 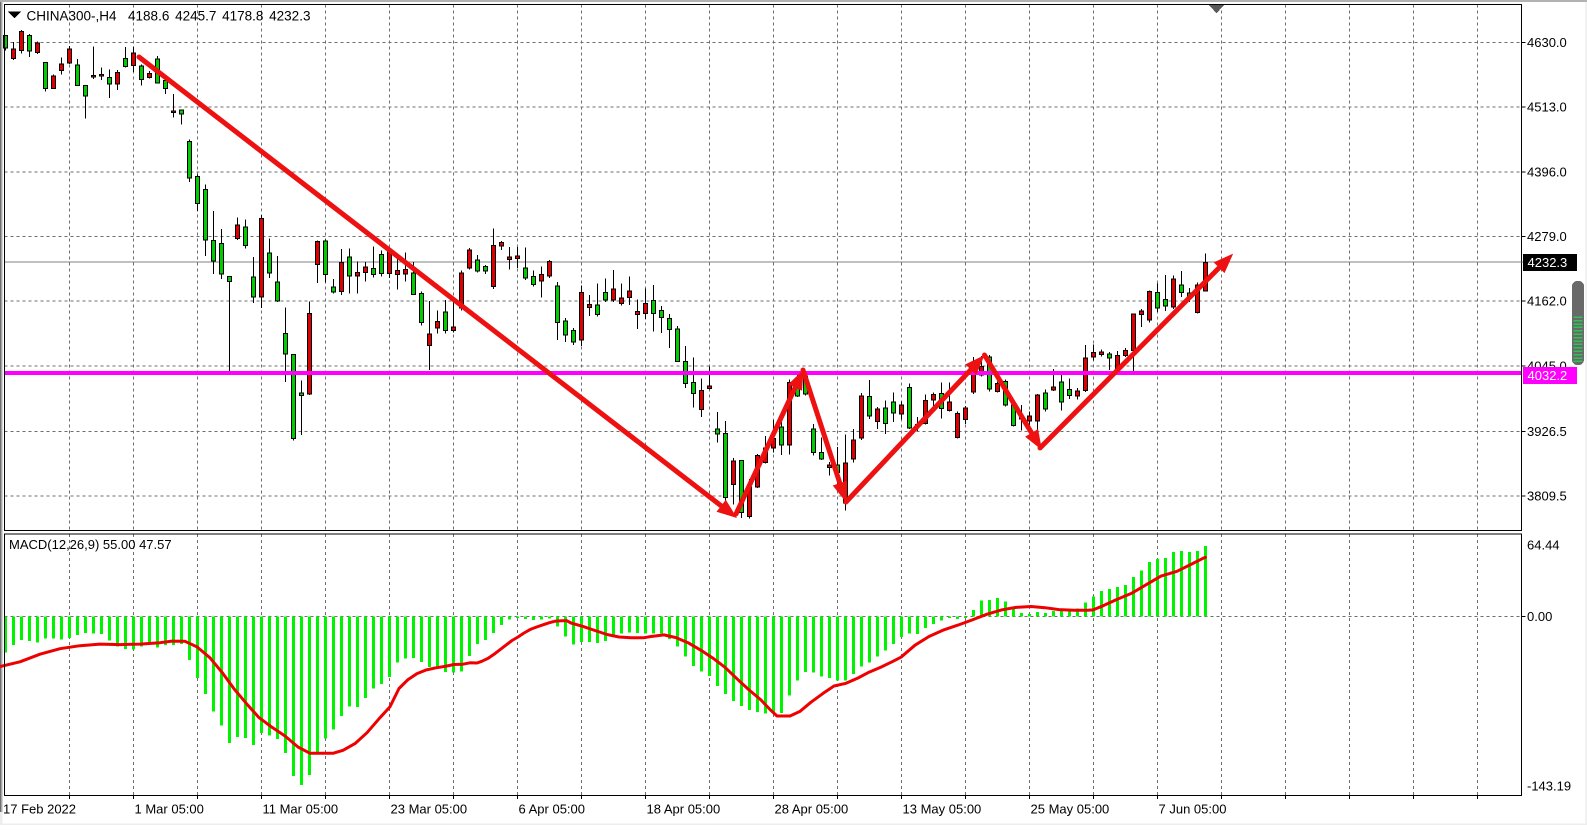 I want to click on svg-text: 25 May 05:00, so click(x=1070, y=809).